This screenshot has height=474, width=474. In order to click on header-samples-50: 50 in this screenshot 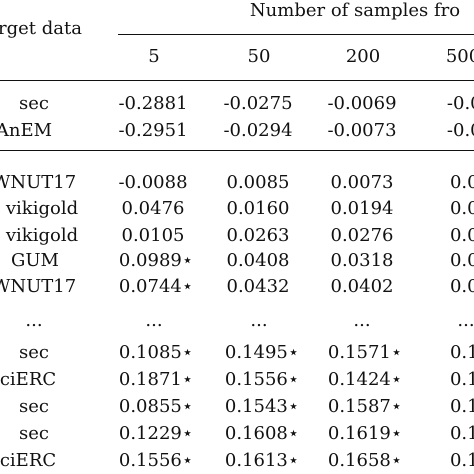, I will do `click(259, 56)`.